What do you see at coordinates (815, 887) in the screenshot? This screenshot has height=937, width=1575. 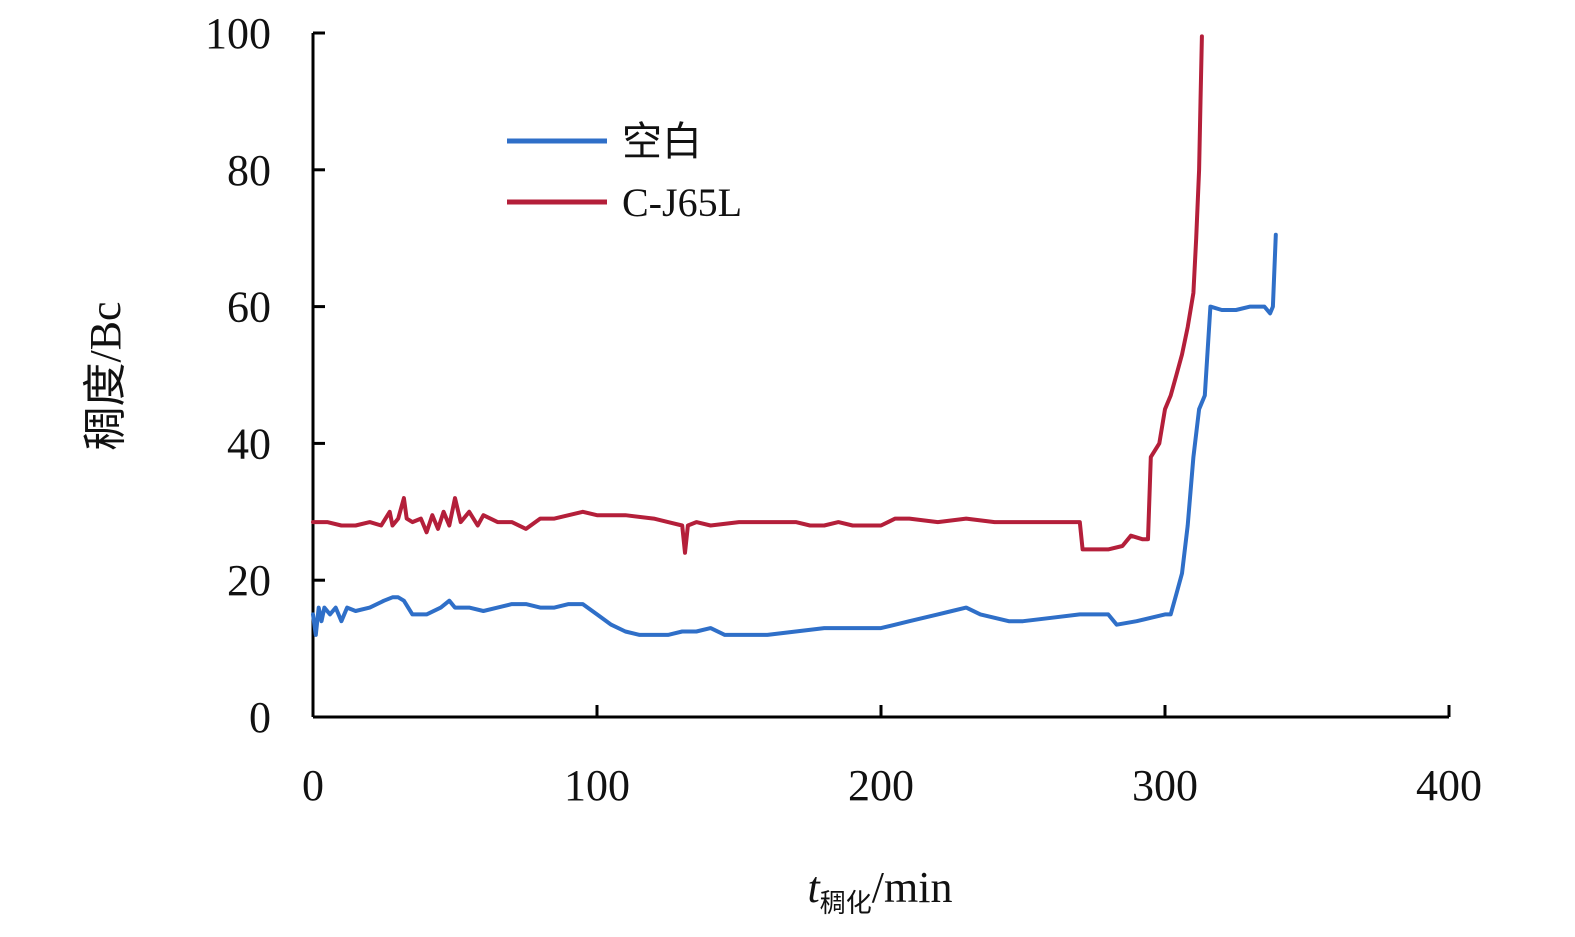 I see `x-axis-variable: t` at bounding box center [815, 887].